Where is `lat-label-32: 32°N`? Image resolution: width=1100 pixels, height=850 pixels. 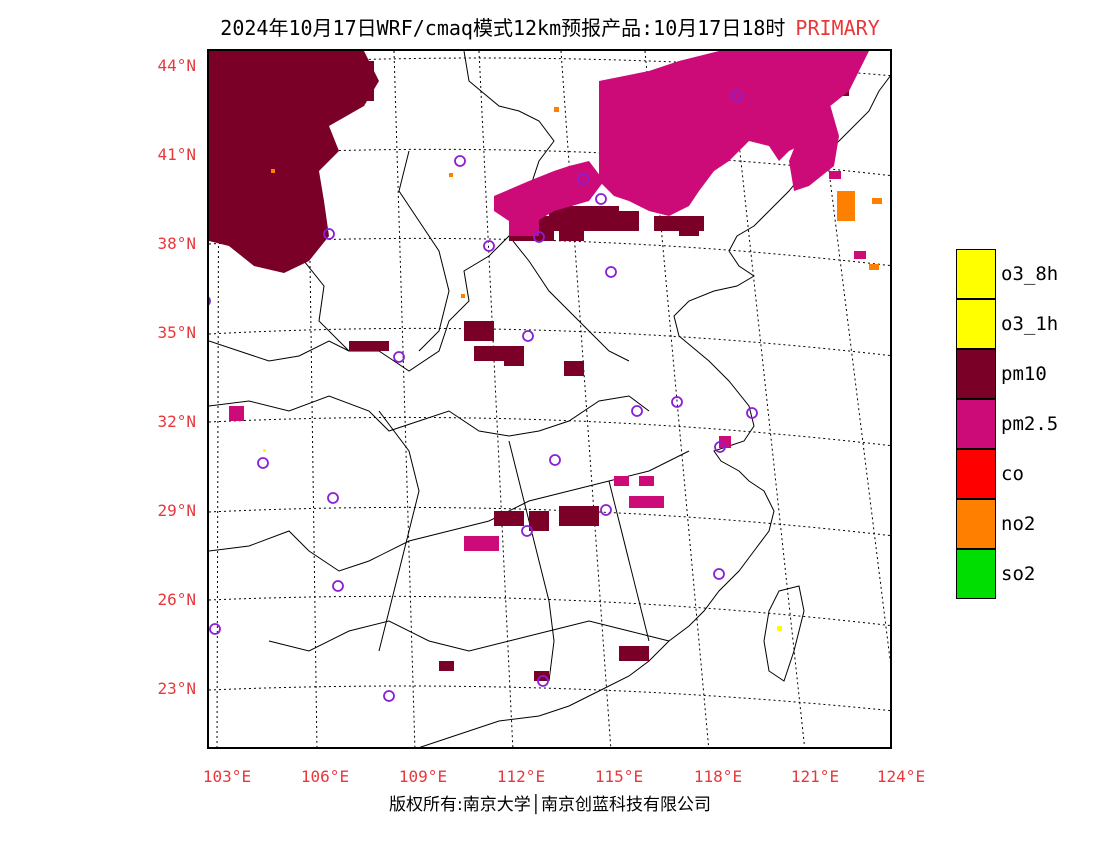 lat-label-32: 32°N is located at coordinates (176, 421).